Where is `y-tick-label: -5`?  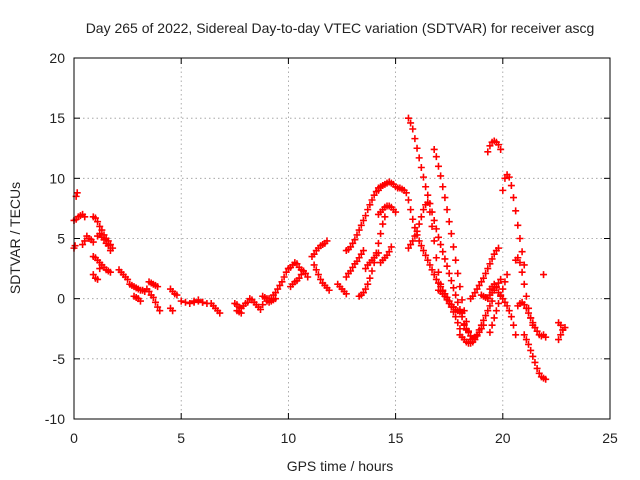 y-tick-label: -5 is located at coordinates (59, 359).